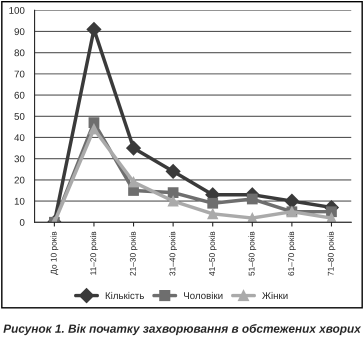  Describe the element at coordinates (19, 158) in the screenshot. I see `y-tick-label: 30` at that location.